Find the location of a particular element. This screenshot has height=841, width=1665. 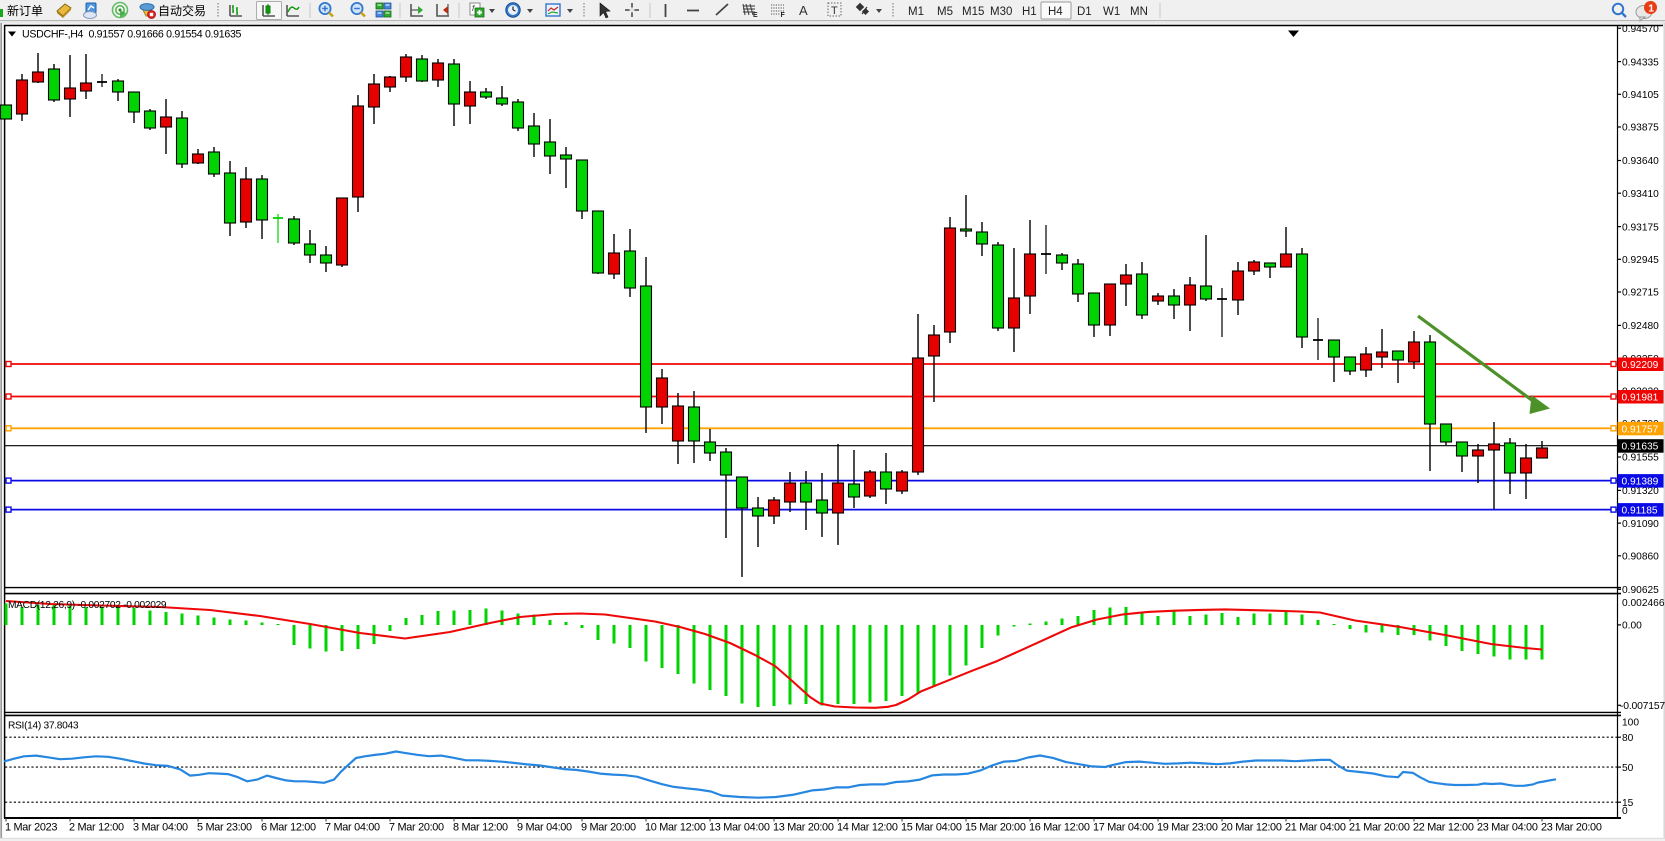

svg-text: 0.92480 is located at coordinates (1640, 326).